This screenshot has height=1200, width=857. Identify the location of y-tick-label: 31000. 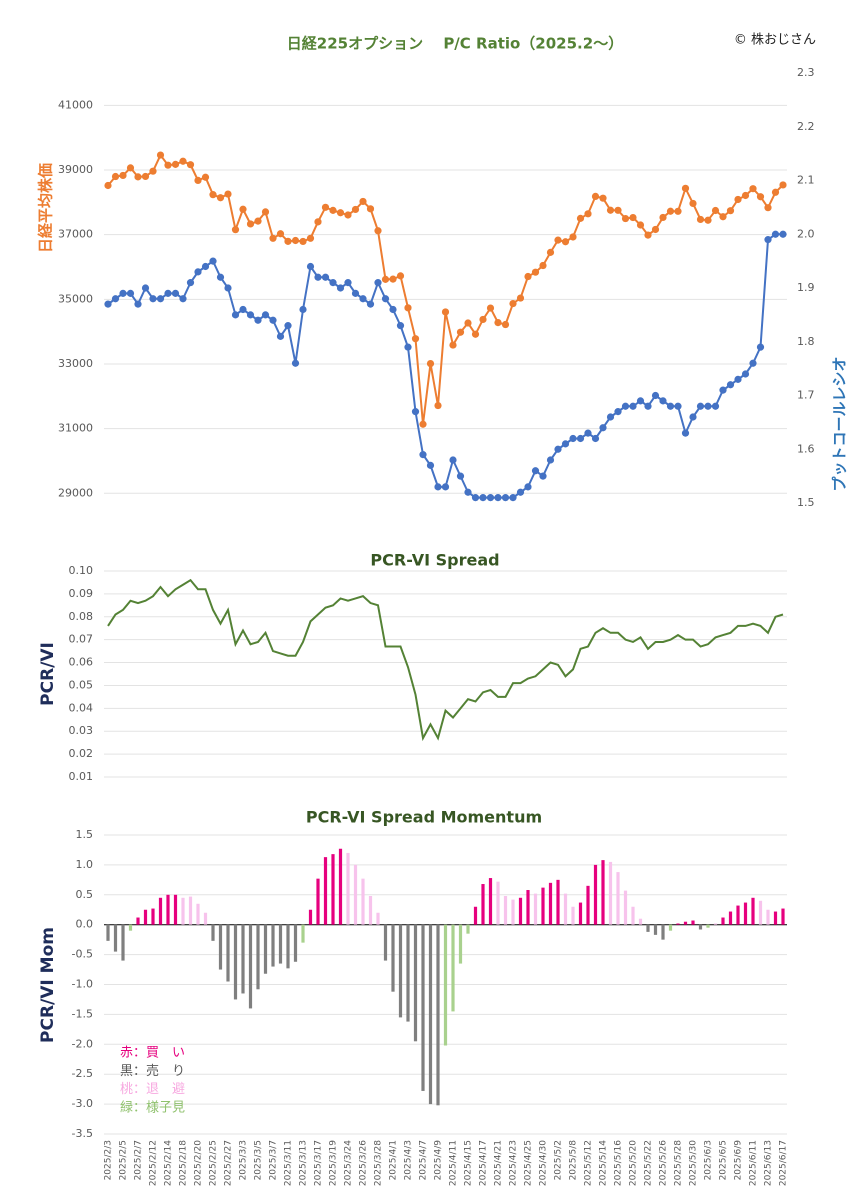
(75, 428).